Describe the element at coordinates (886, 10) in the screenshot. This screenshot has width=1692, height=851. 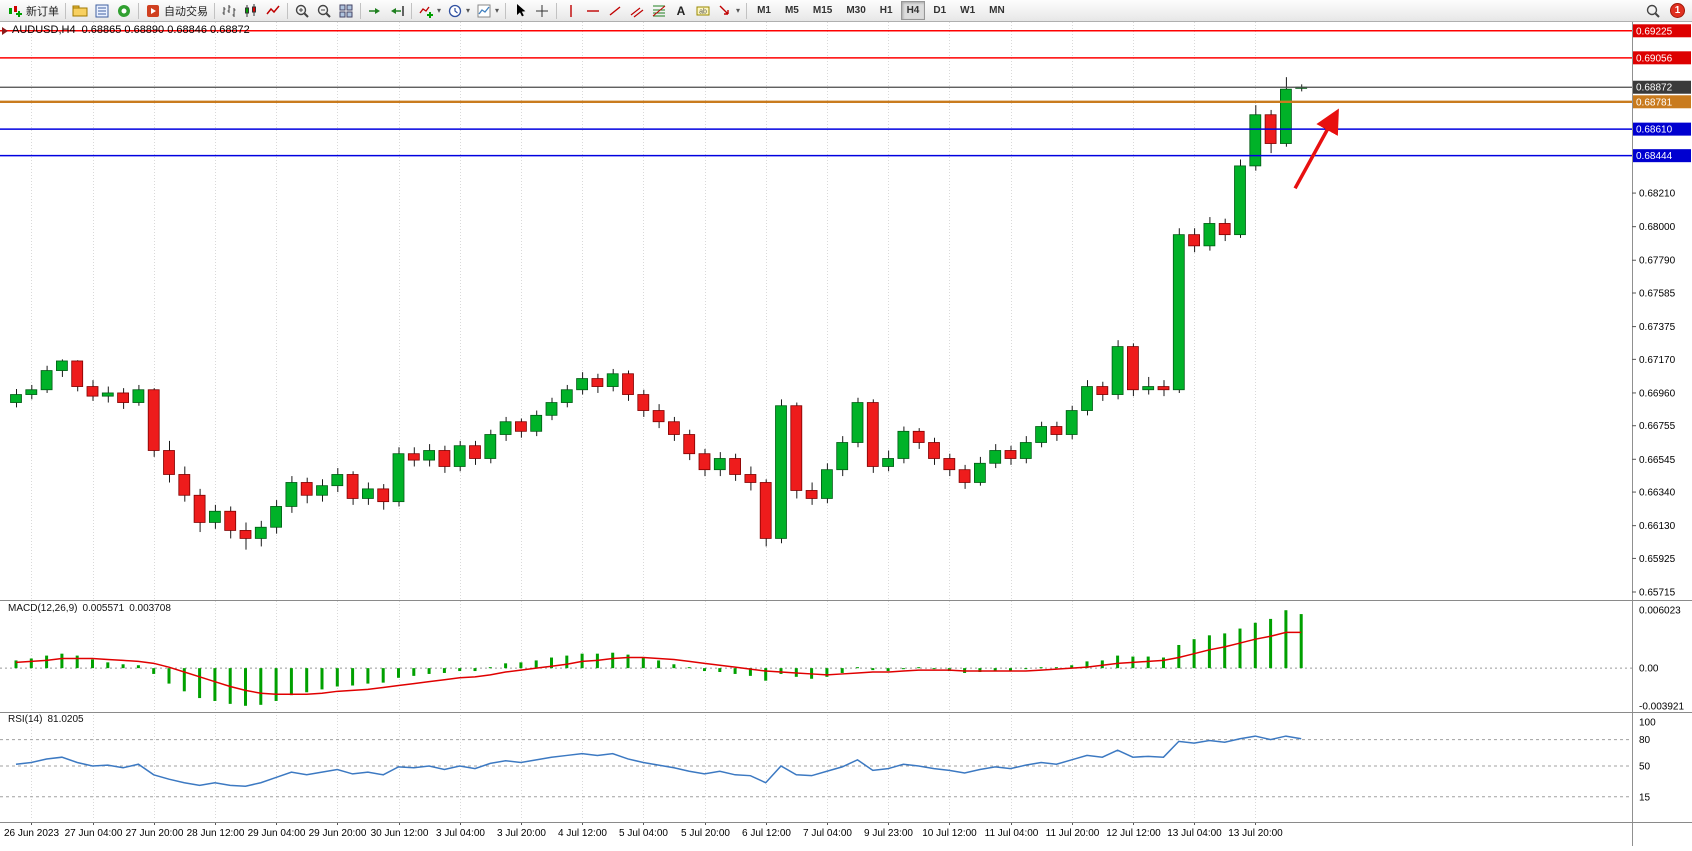
I see `timeframe-button-H1: H1` at that location.